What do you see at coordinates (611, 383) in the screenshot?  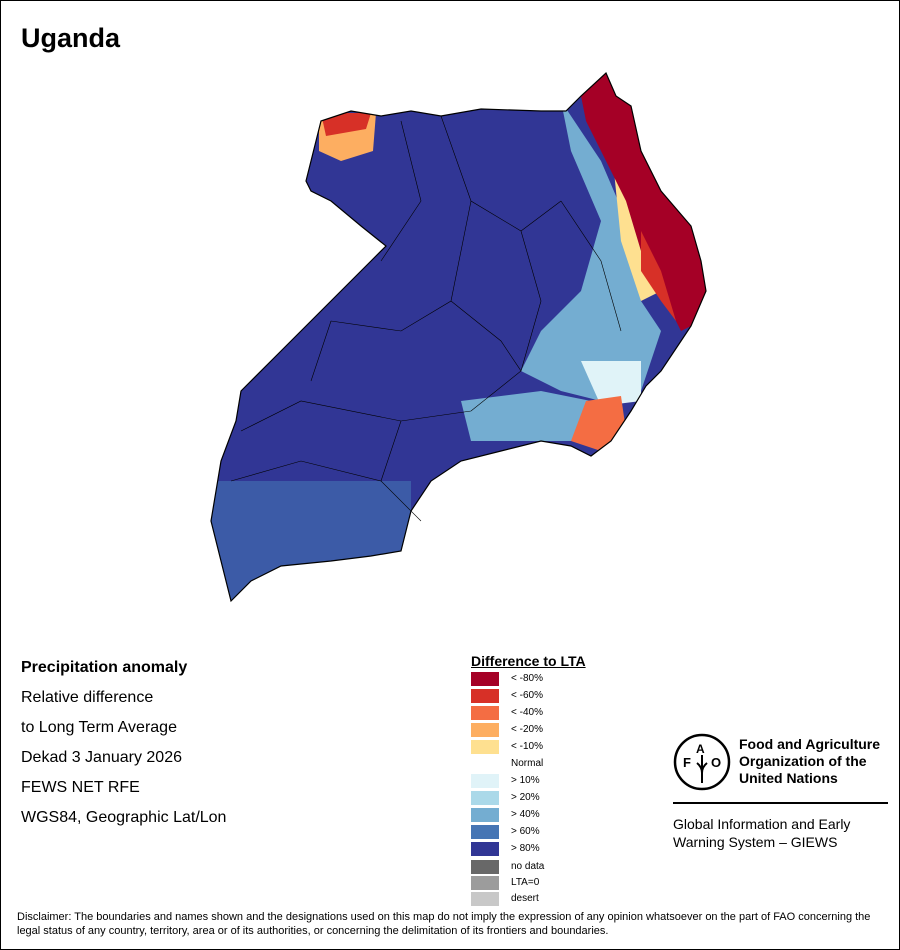 I see `anomaly-gt10` at bounding box center [611, 383].